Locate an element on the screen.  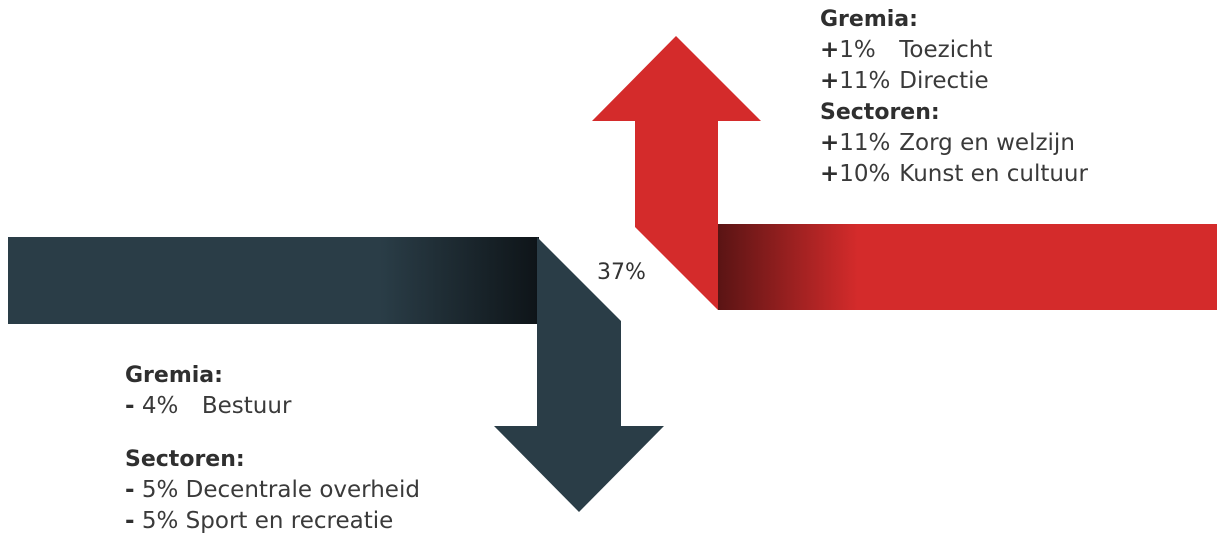
percentage: 1% is located at coordinates (857, 50).